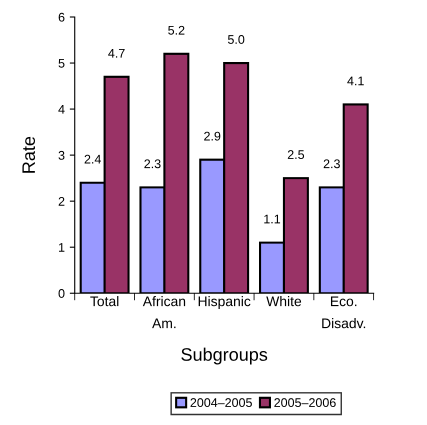 The height and width of the screenshot is (425, 427). I want to click on x-axis-title: Subgroups, so click(224, 356).